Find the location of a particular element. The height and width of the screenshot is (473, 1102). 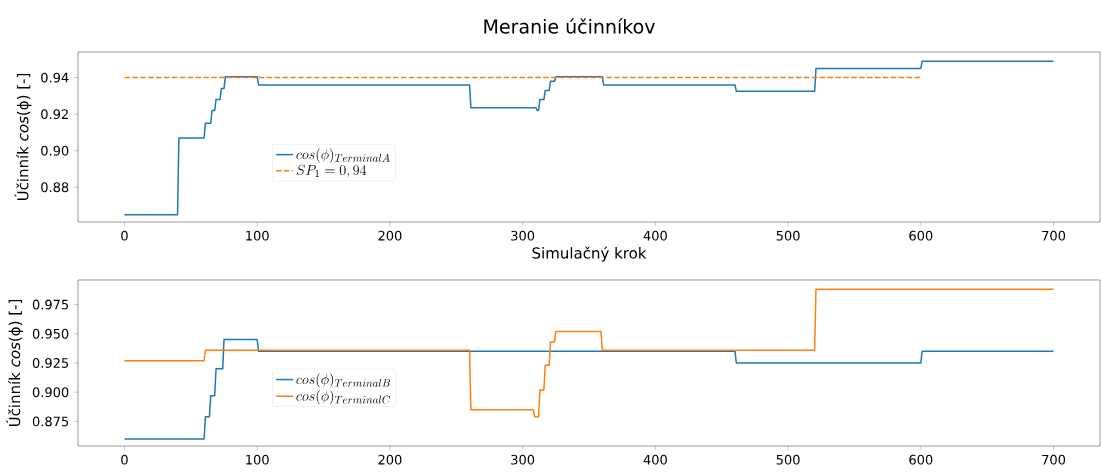

y-tick-label: 0.90 is located at coordinates (55, 150).